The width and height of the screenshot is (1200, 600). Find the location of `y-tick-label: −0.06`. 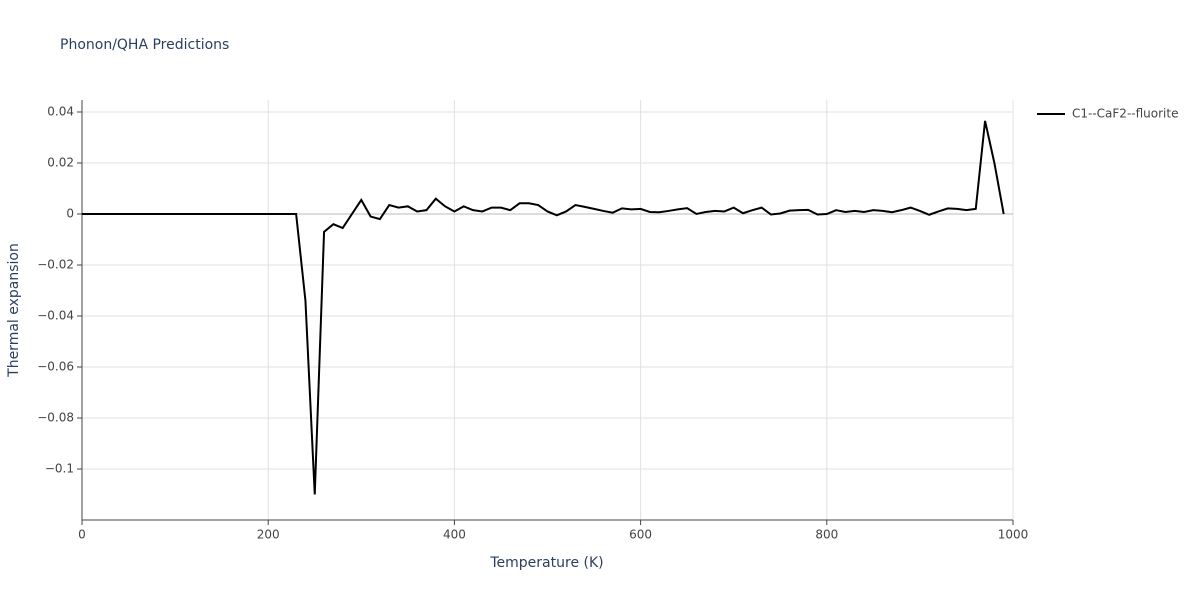

y-tick-label: −0.06 is located at coordinates (55, 366).